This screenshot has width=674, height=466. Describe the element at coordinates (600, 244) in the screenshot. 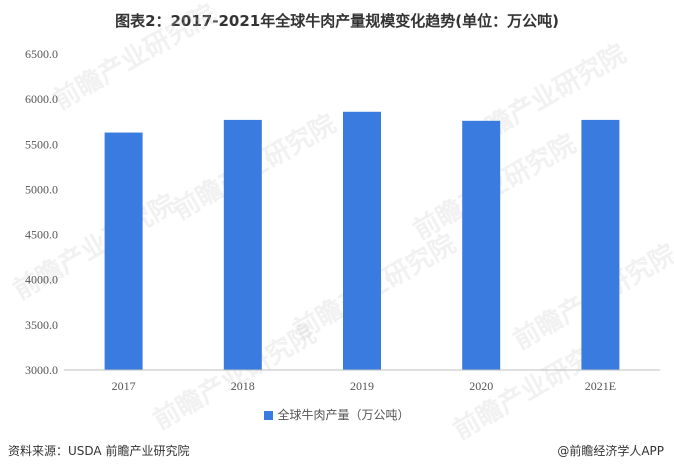

I see `bar-2021e` at that location.